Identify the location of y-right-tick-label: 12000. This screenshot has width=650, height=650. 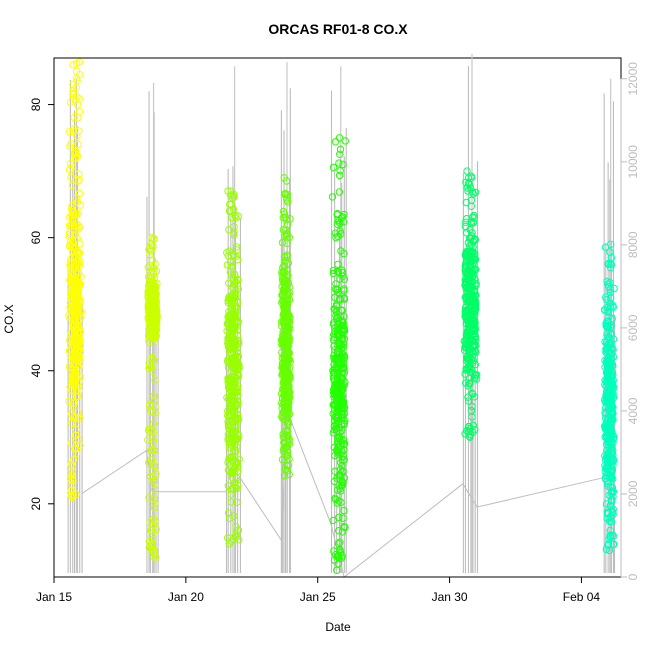
(633, 79).